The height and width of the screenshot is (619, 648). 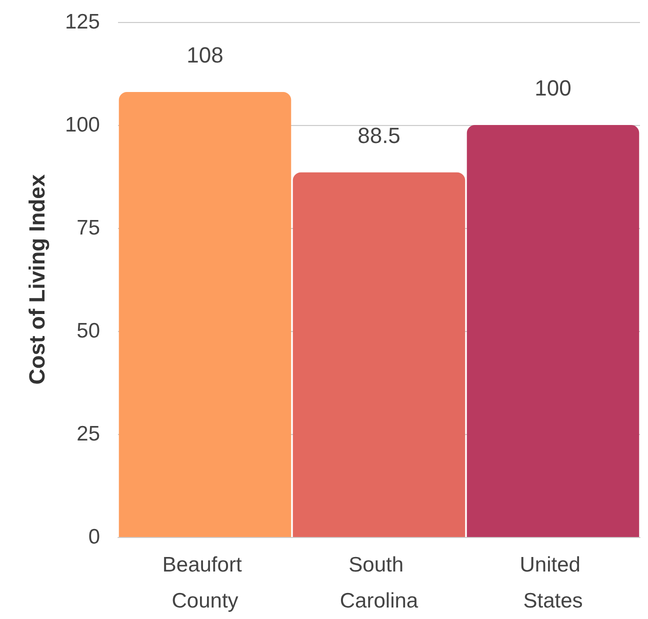 What do you see at coordinates (82, 22) in the screenshot?
I see `y-tick-label: 125` at bounding box center [82, 22].